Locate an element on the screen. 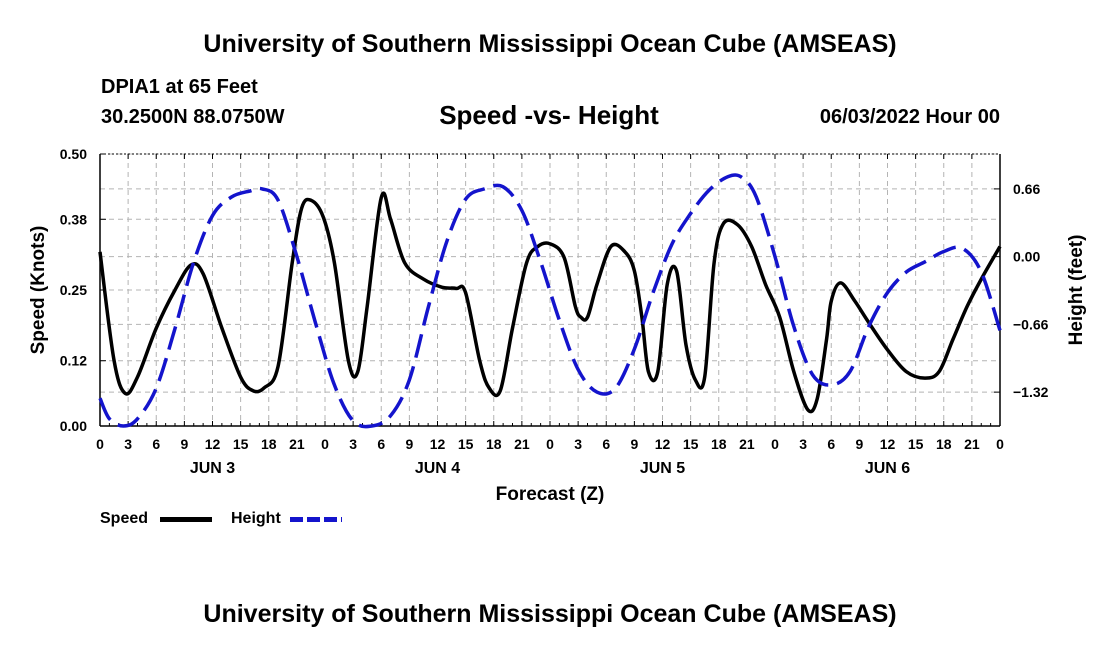 The height and width of the screenshot is (650, 1100). day-label: JUN 6 is located at coordinates (887, 468).